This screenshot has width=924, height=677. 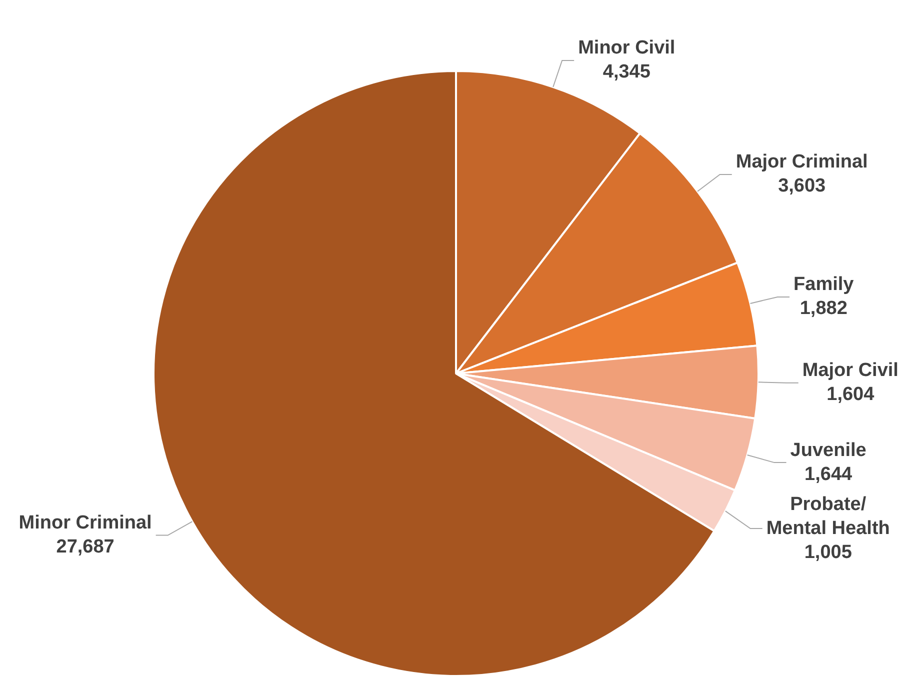 I want to click on slice-label: Minor Criminal, so click(x=85, y=523).